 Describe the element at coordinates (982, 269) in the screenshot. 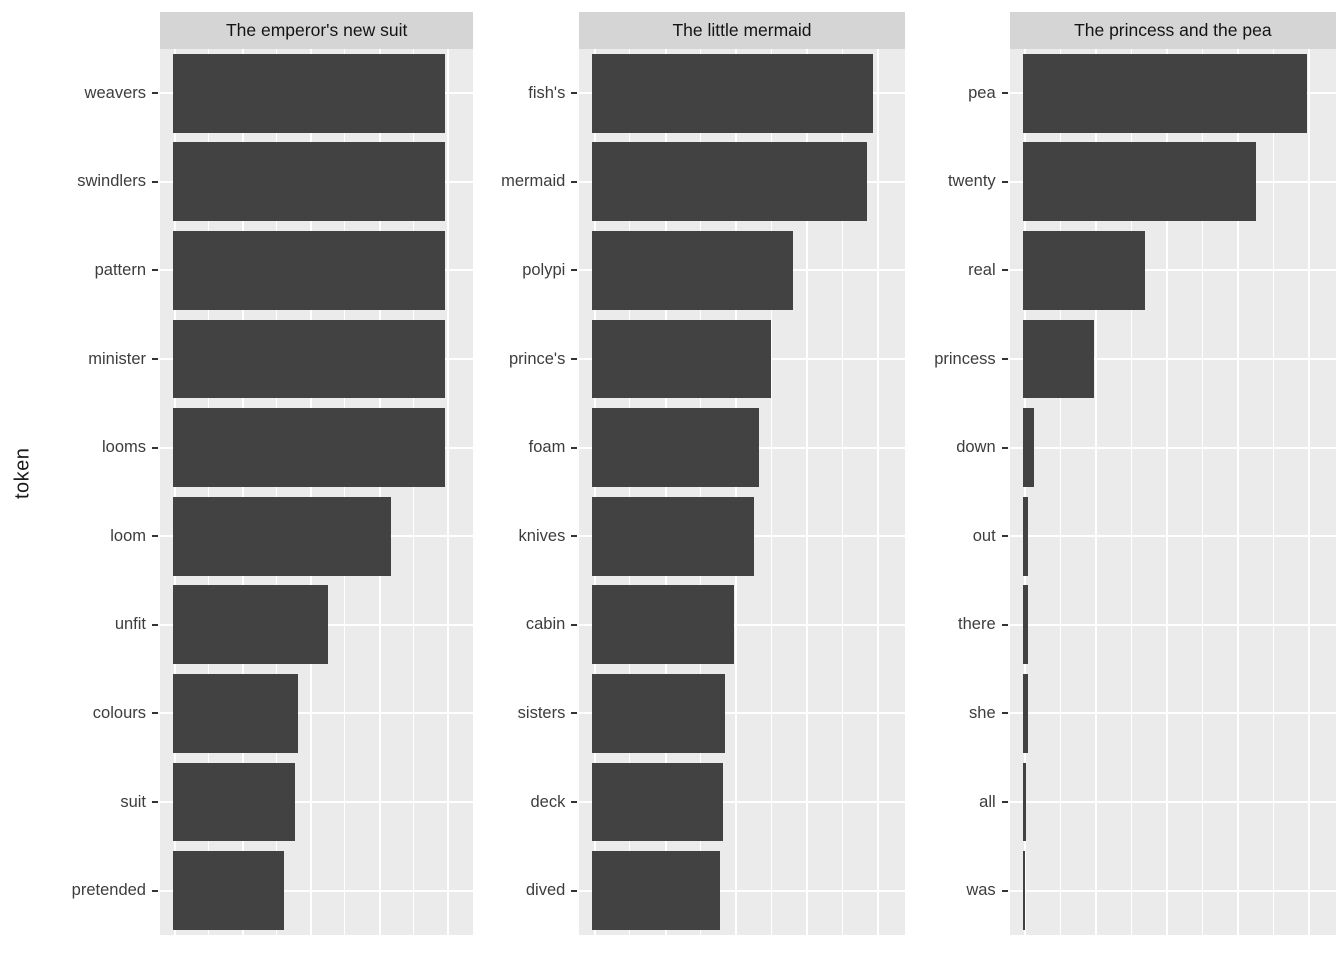

I see `y-tick-label: real` at that location.